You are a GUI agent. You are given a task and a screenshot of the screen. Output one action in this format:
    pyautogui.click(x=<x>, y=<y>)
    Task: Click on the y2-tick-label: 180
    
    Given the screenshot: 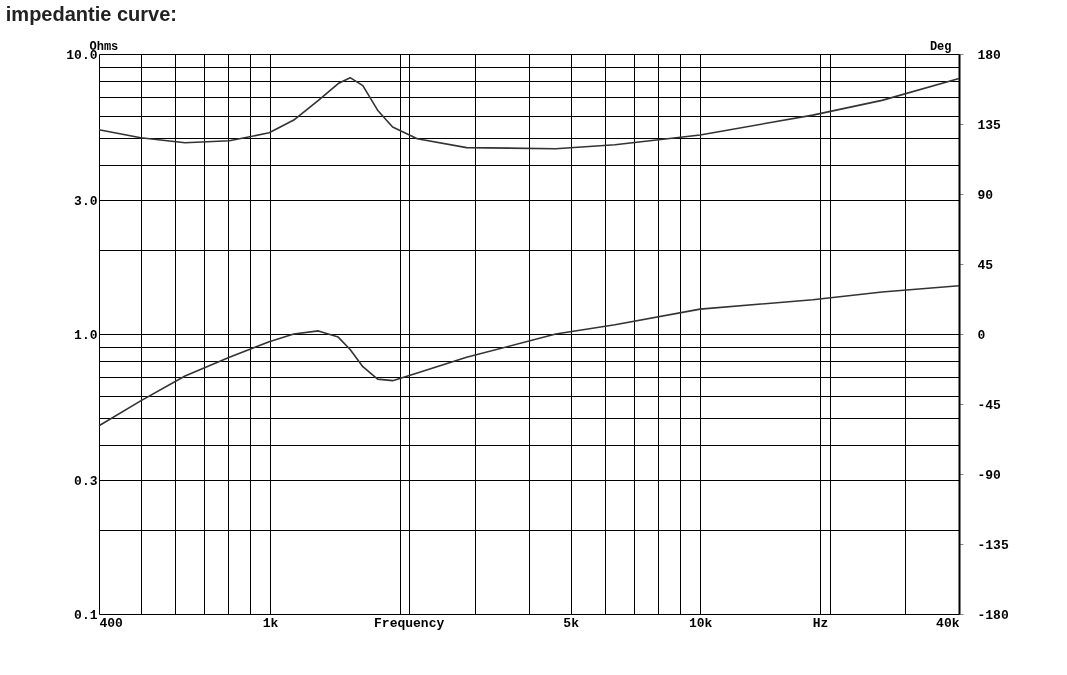 What is the action you would take?
    pyautogui.click(x=989, y=55)
    